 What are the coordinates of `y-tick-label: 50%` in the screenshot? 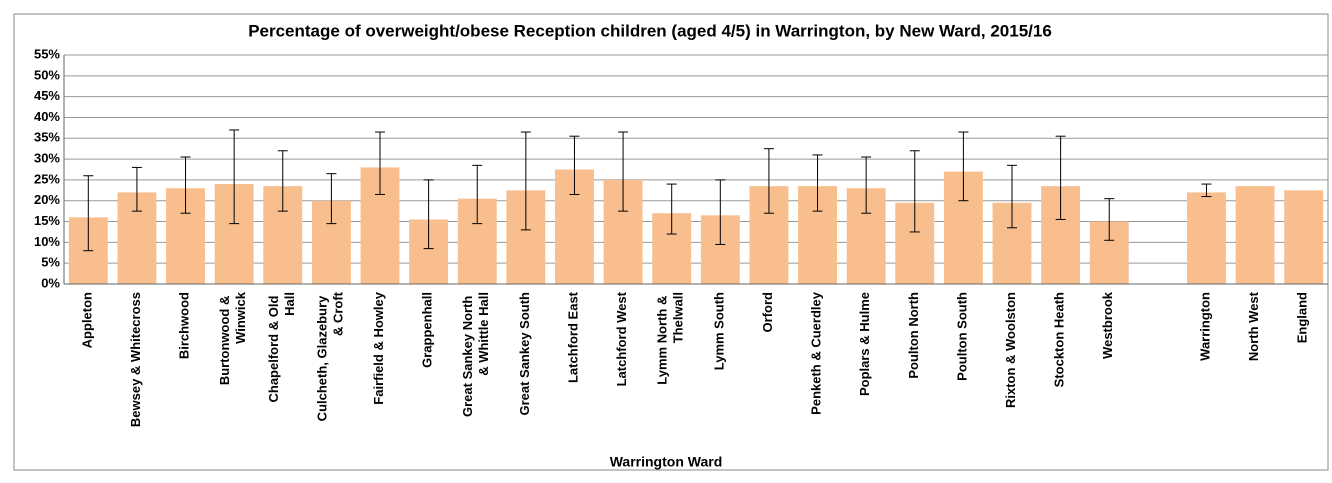 It's located at (47, 74).